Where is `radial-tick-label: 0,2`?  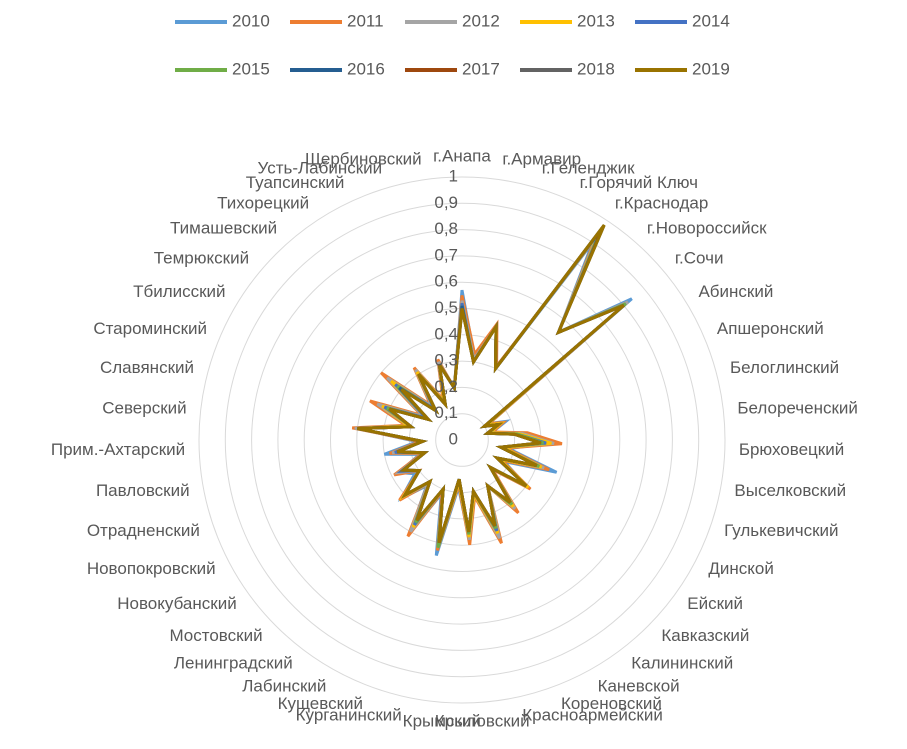 radial-tick-label: 0,2 is located at coordinates (446, 386).